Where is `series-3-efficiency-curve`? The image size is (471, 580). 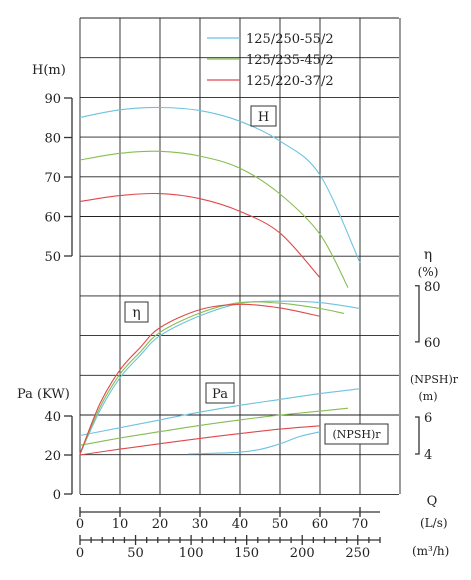
series-3-efficiency-curve is located at coordinates (200, 379).